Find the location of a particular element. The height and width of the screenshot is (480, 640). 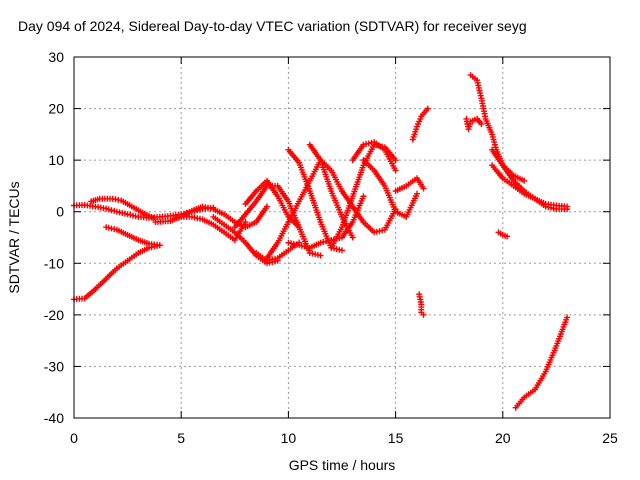

x-tick-label: 15 is located at coordinates (396, 438).